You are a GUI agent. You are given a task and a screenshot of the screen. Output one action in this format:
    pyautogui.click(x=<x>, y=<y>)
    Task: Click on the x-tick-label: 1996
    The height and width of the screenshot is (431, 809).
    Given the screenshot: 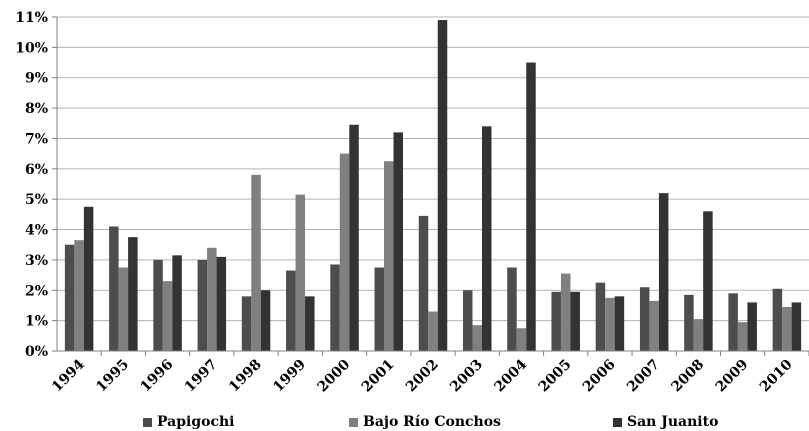 What is the action you would take?
    pyautogui.click(x=157, y=376)
    